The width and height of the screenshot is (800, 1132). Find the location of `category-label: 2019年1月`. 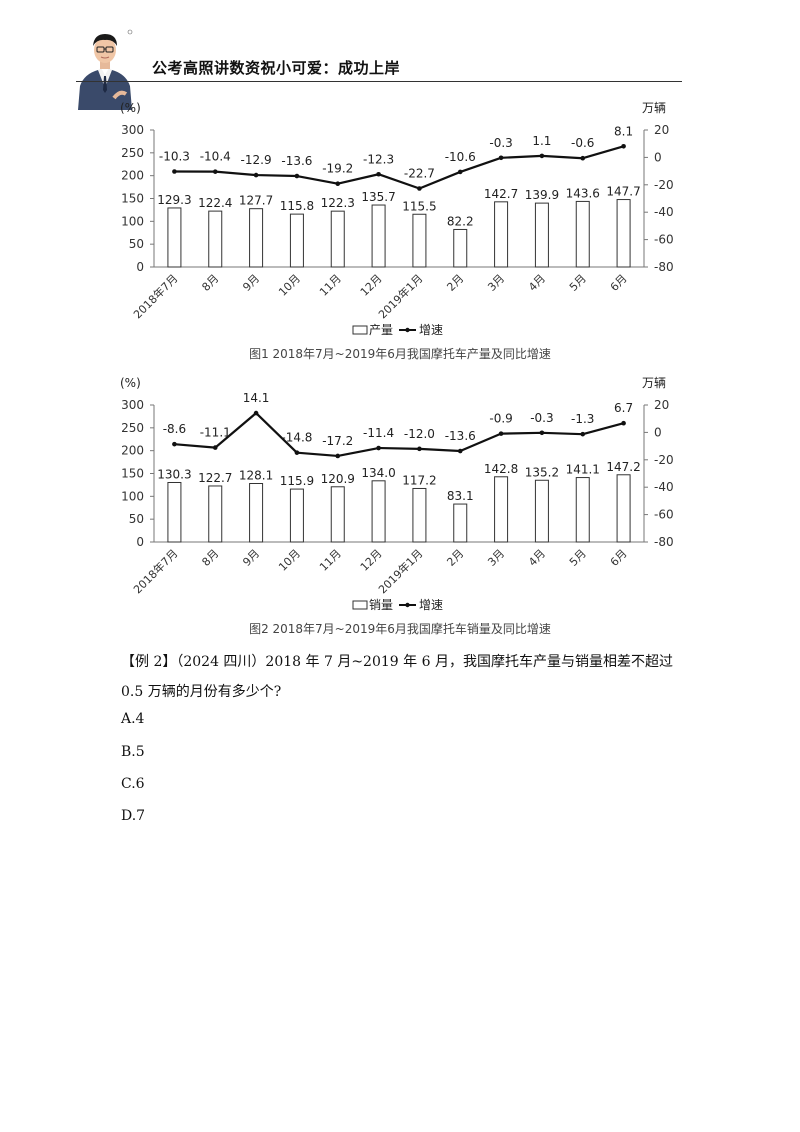

category-label: 2019年1月 is located at coordinates (400, 571).